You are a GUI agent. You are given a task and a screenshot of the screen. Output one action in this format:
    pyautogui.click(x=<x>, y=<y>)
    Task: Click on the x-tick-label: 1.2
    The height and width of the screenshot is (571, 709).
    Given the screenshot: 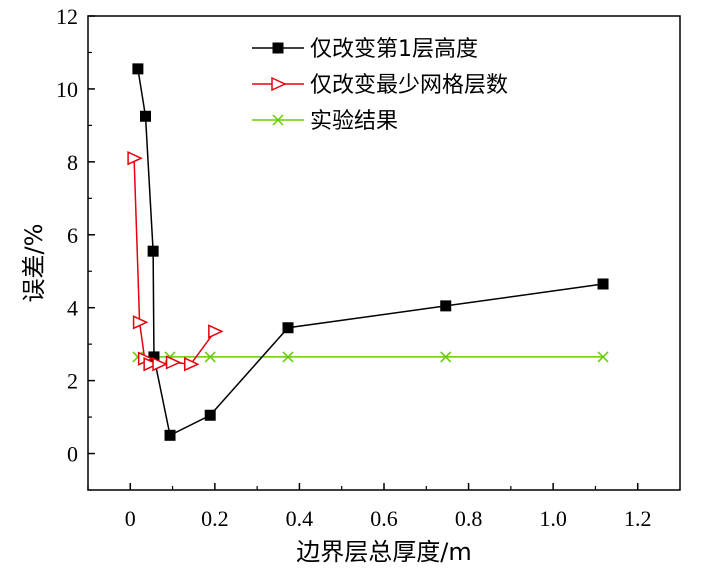 What is the action you would take?
    pyautogui.click(x=638, y=518)
    